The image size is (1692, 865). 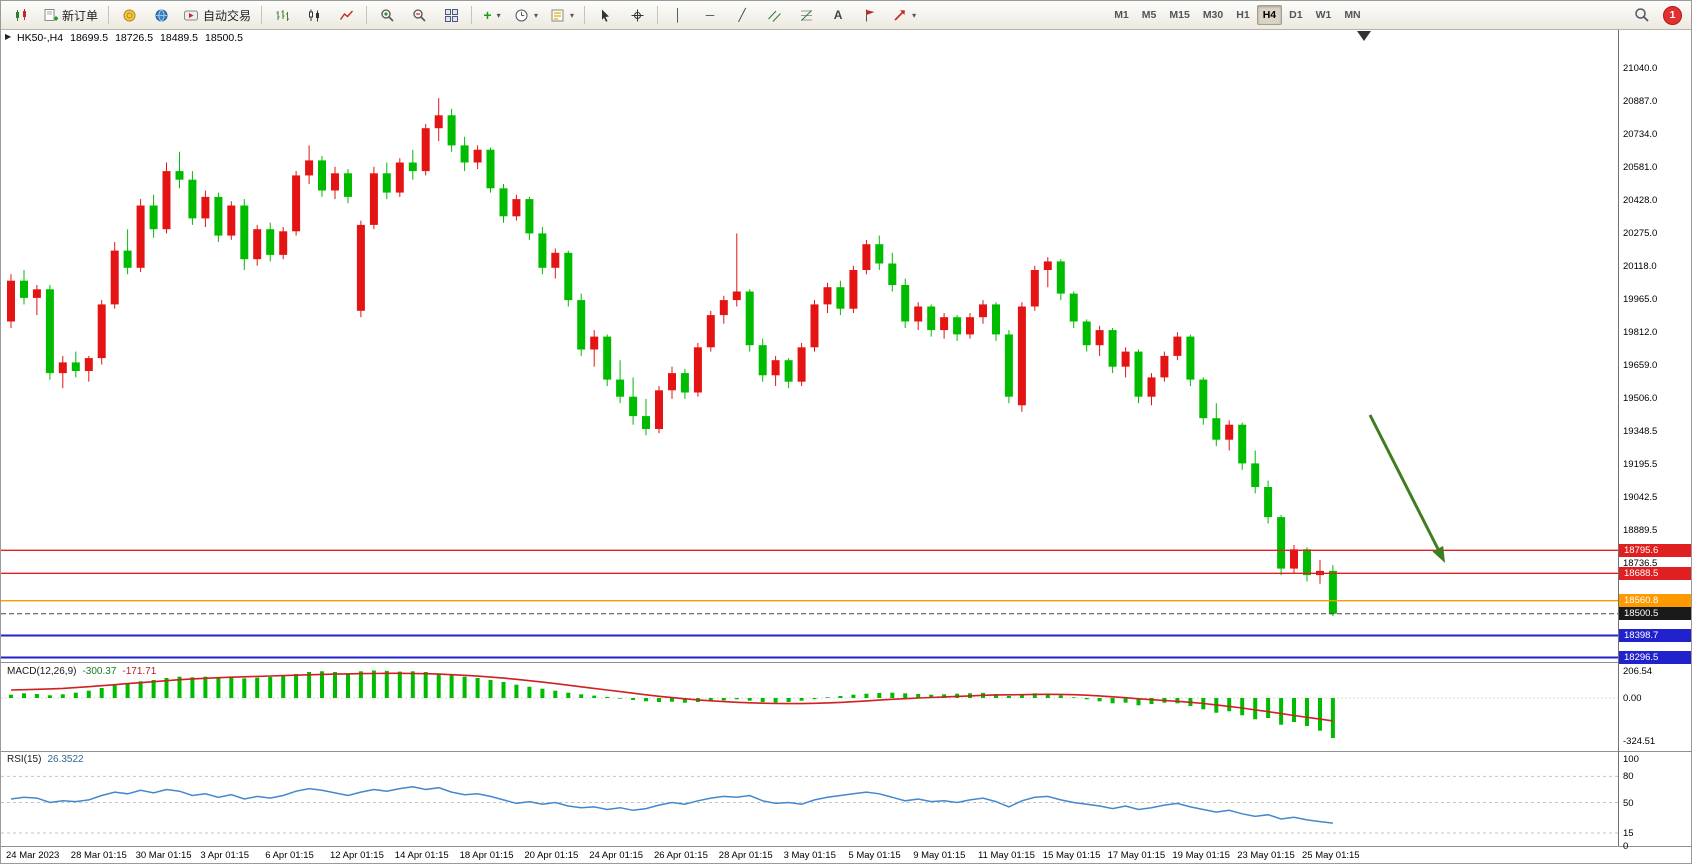 What do you see at coordinates (1655, 614) in the screenshot?
I see `price-line-badge: 18500.5` at bounding box center [1655, 614].